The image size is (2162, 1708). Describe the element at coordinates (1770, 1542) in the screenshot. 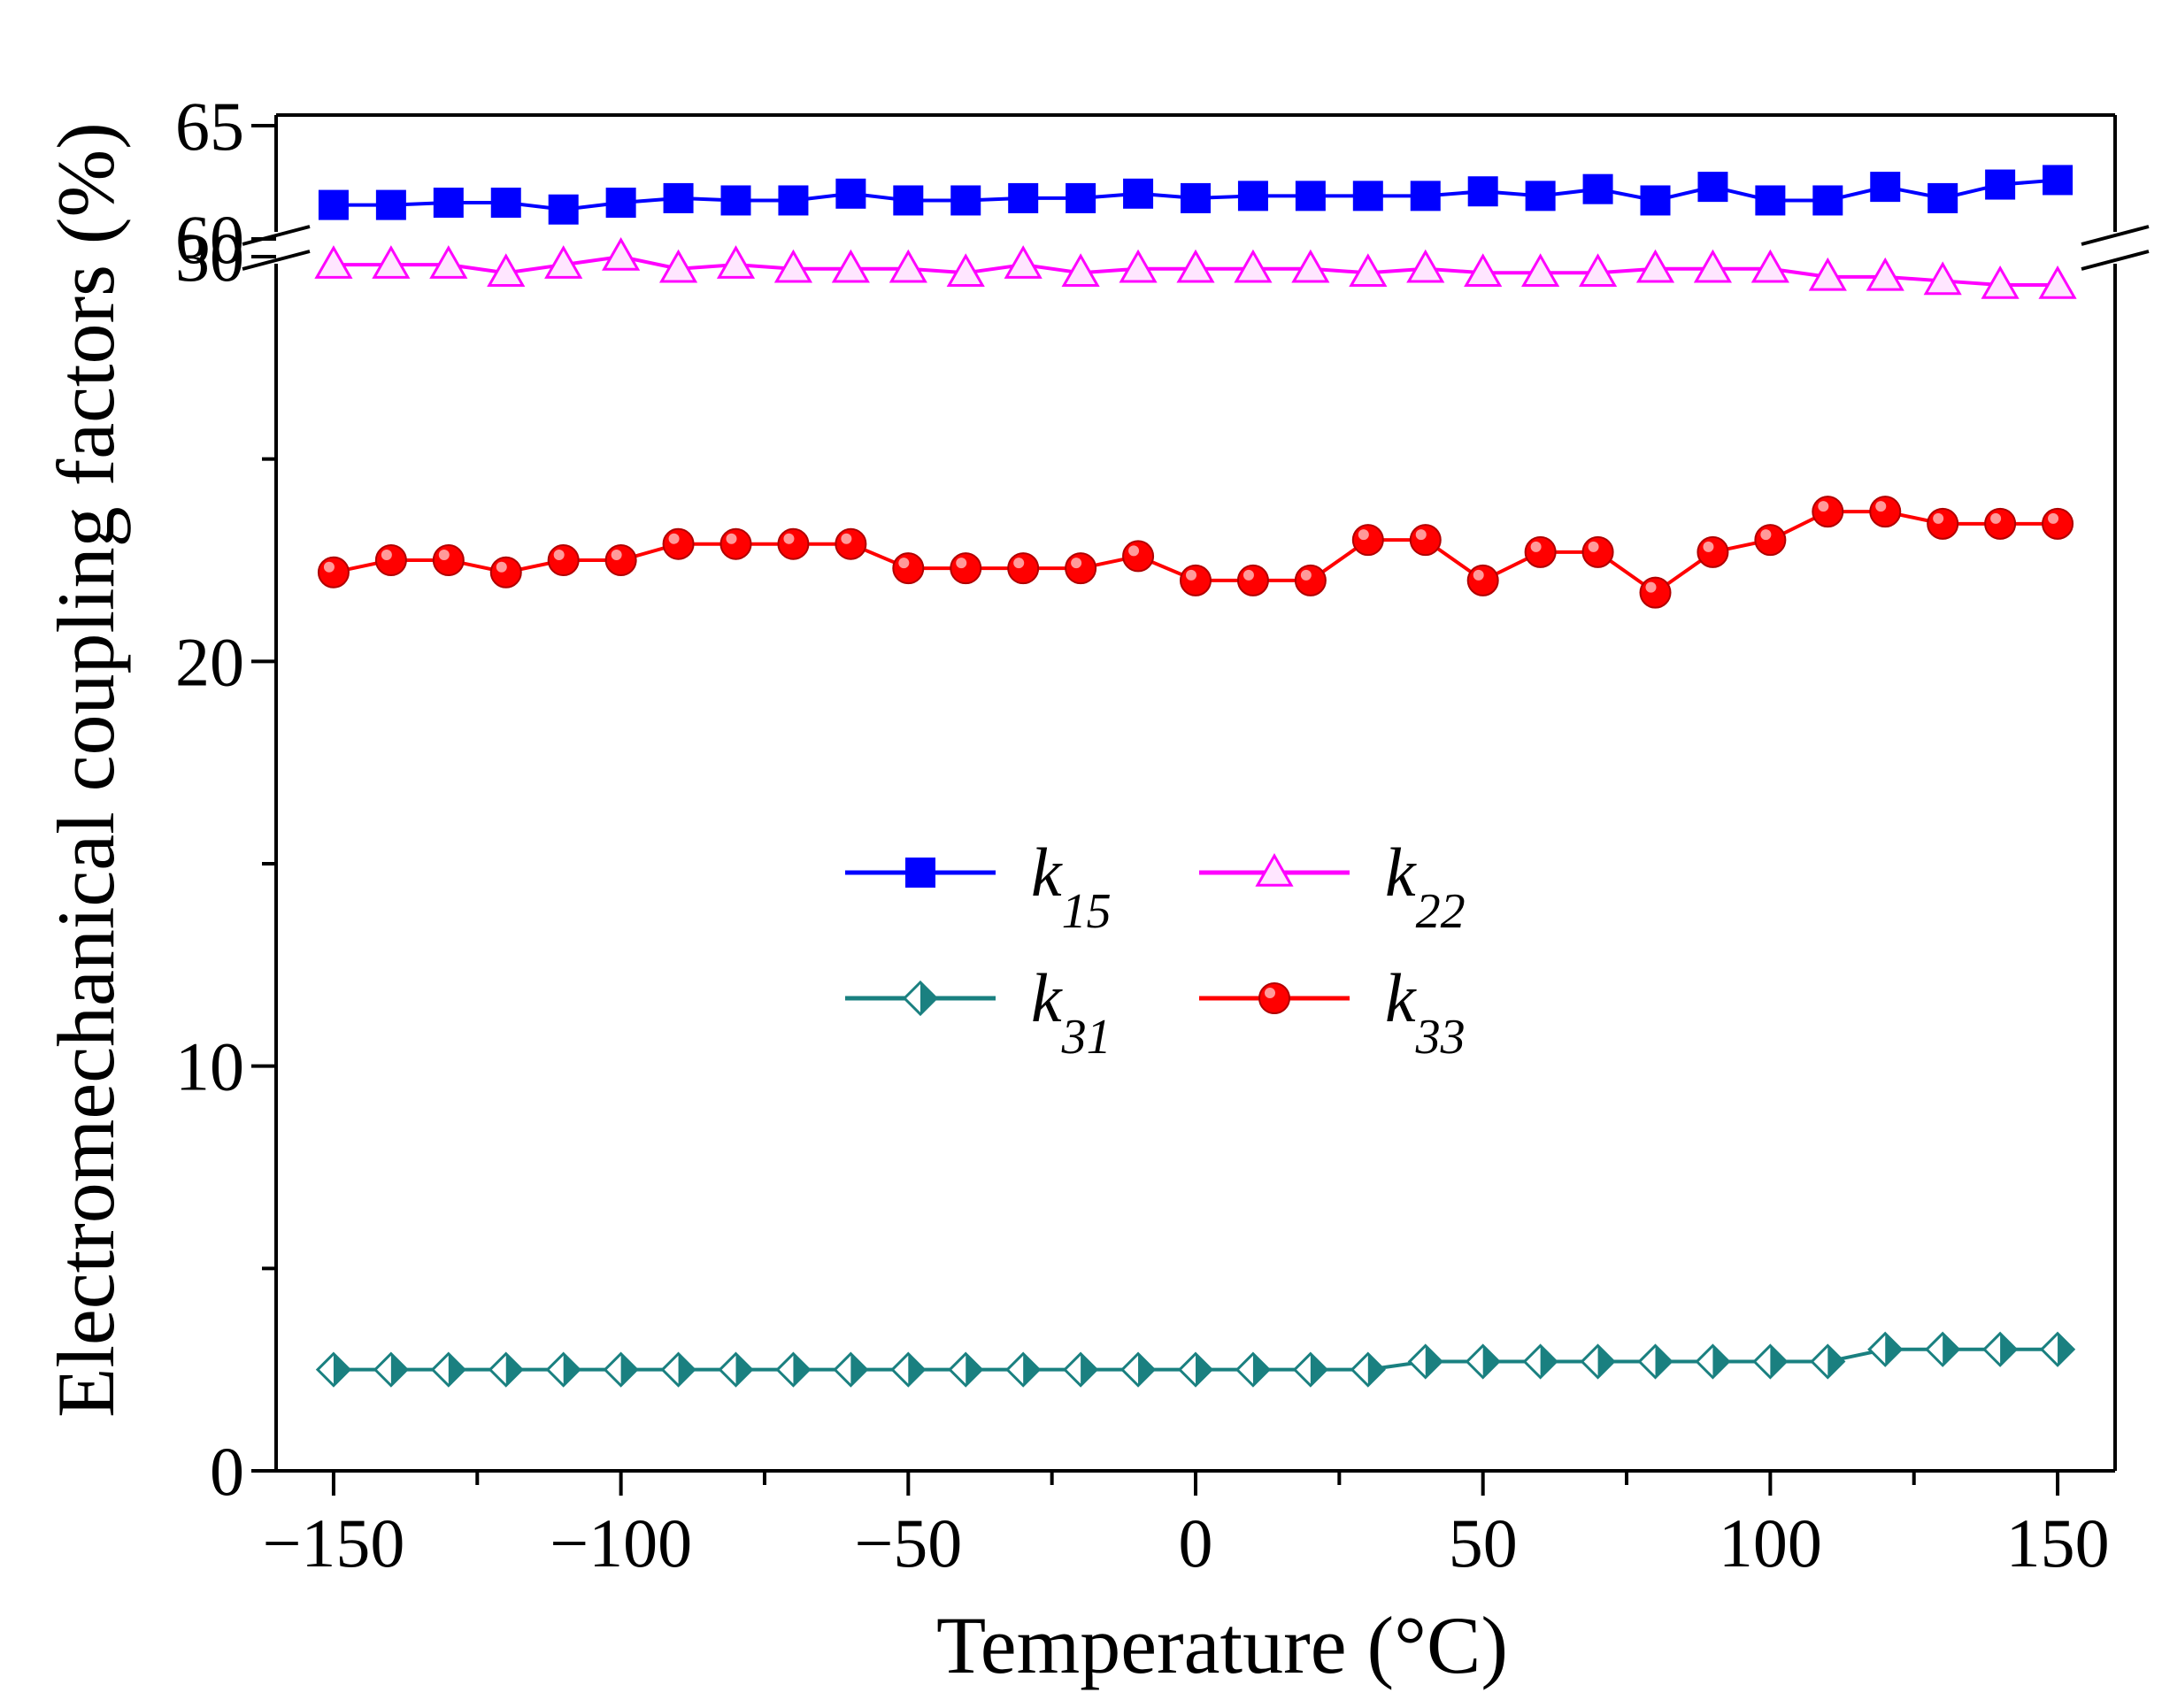

I see `x-tick-label: 100` at that location.